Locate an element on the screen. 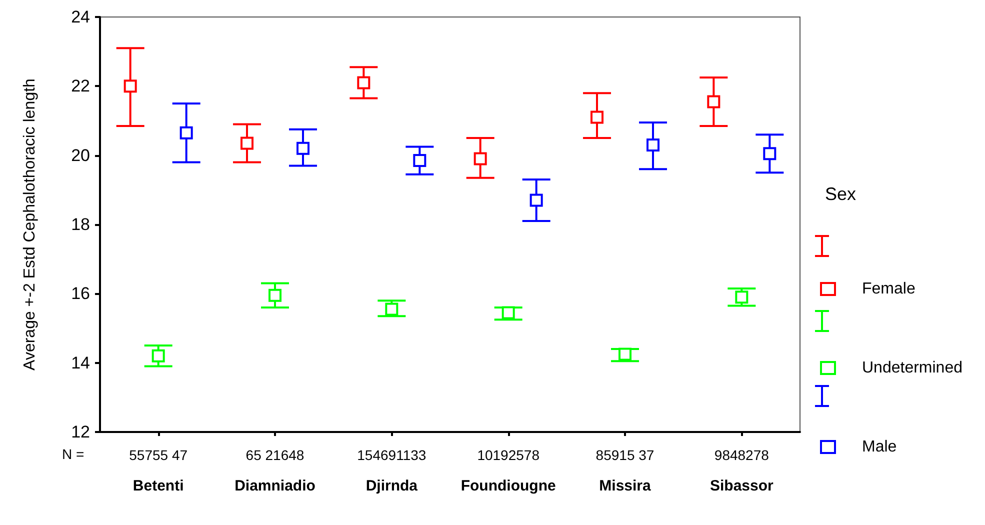 Image resolution: width=985 pixels, height=525 pixels. x-tick-label: Sibassor is located at coordinates (742, 486).